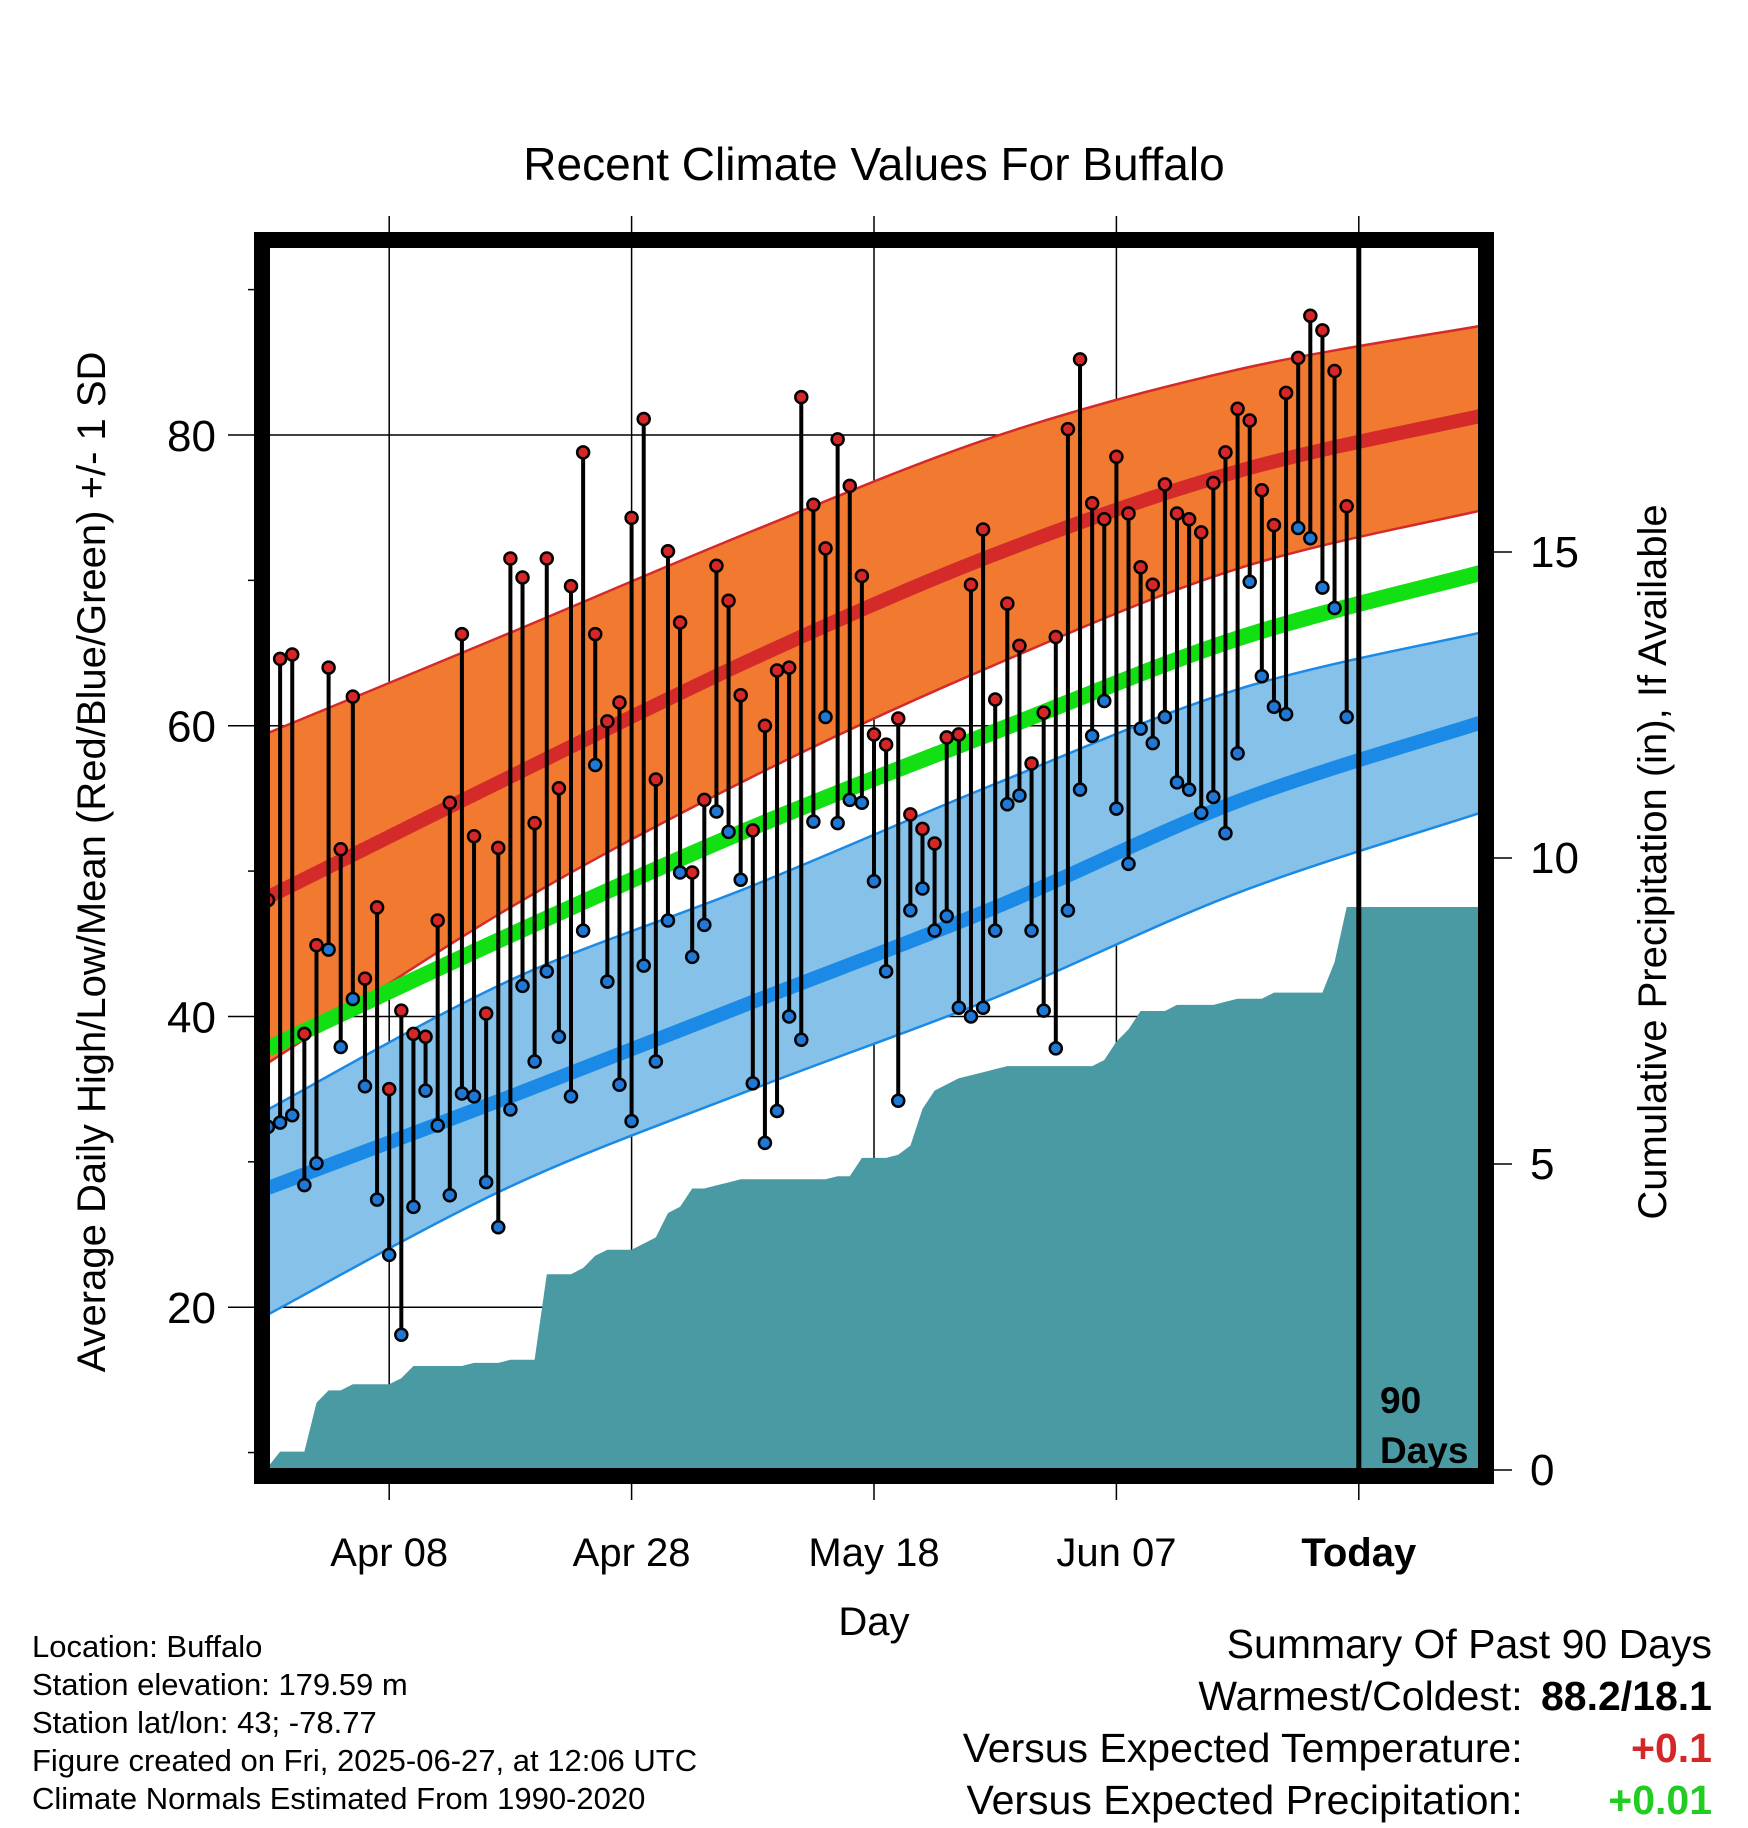 The height and width of the screenshot is (1828, 1748). Describe the element at coordinates (873, 164) in the screenshot. I see `chart-title: Recent Climate Values For Buffalo` at that location.